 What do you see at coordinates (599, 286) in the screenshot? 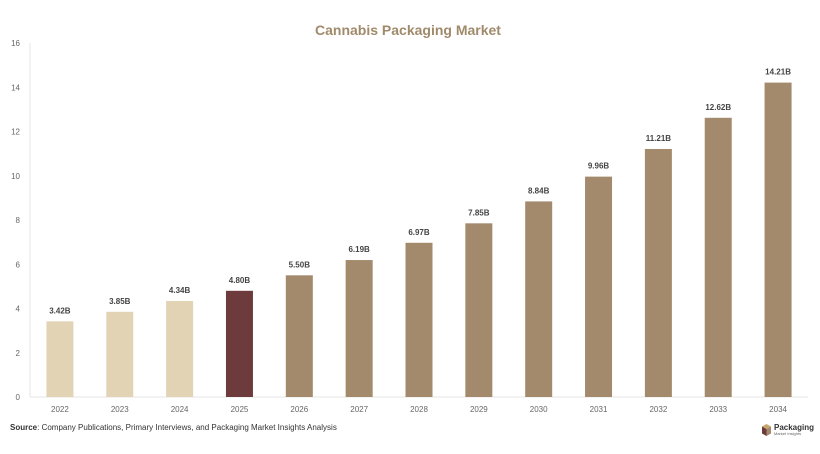
I see `bar-2031` at bounding box center [599, 286].